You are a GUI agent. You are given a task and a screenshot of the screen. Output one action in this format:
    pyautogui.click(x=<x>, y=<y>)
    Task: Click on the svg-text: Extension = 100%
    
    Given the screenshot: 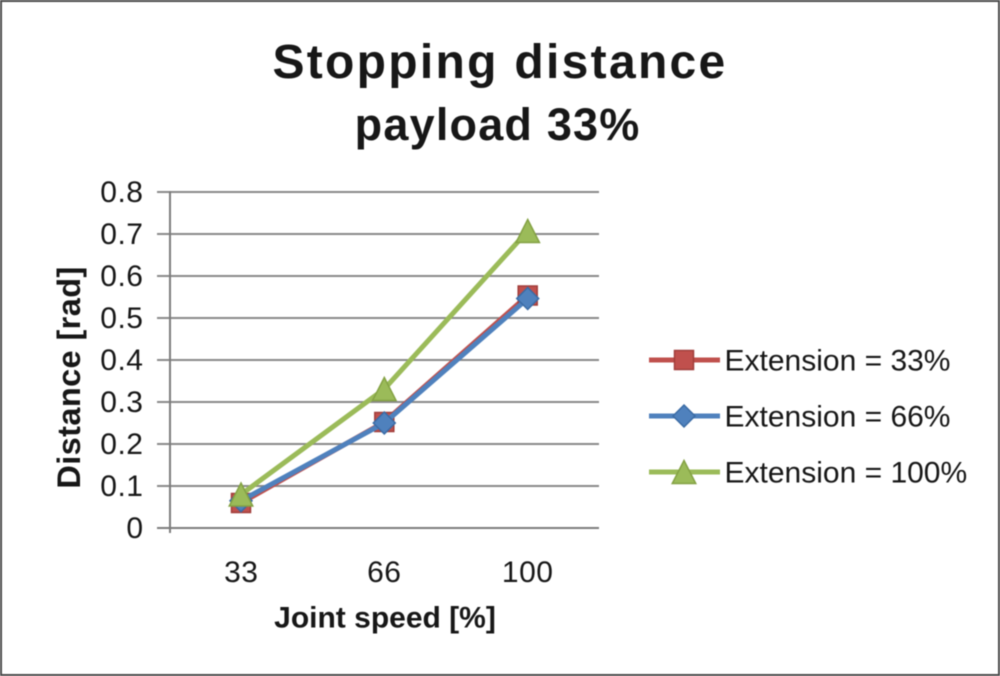 What is the action you would take?
    pyautogui.click(x=846, y=473)
    